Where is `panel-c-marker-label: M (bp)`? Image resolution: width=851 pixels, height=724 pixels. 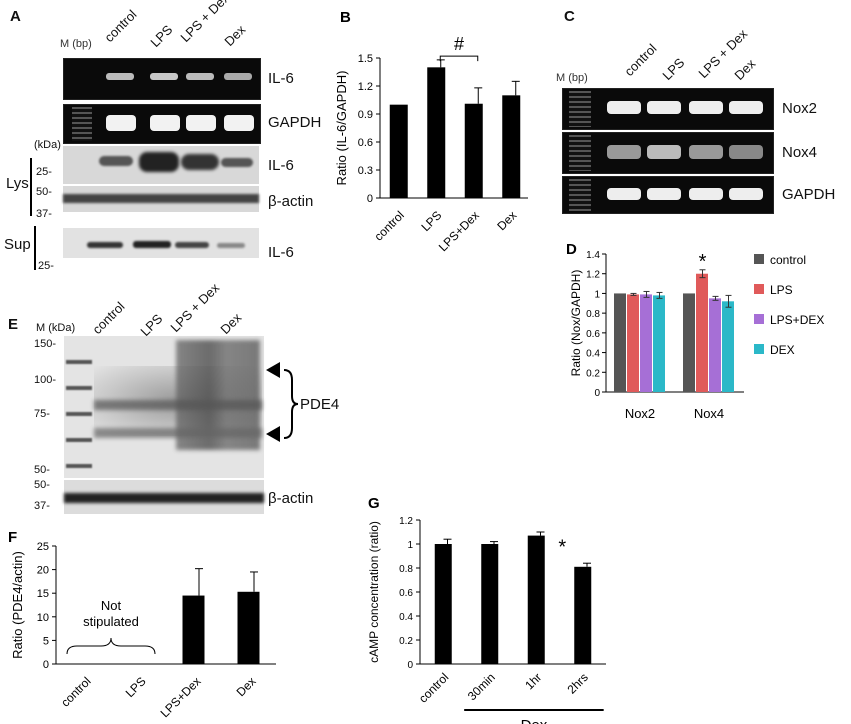 panel-c-marker-label: M (bp) is located at coordinates (572, 78).